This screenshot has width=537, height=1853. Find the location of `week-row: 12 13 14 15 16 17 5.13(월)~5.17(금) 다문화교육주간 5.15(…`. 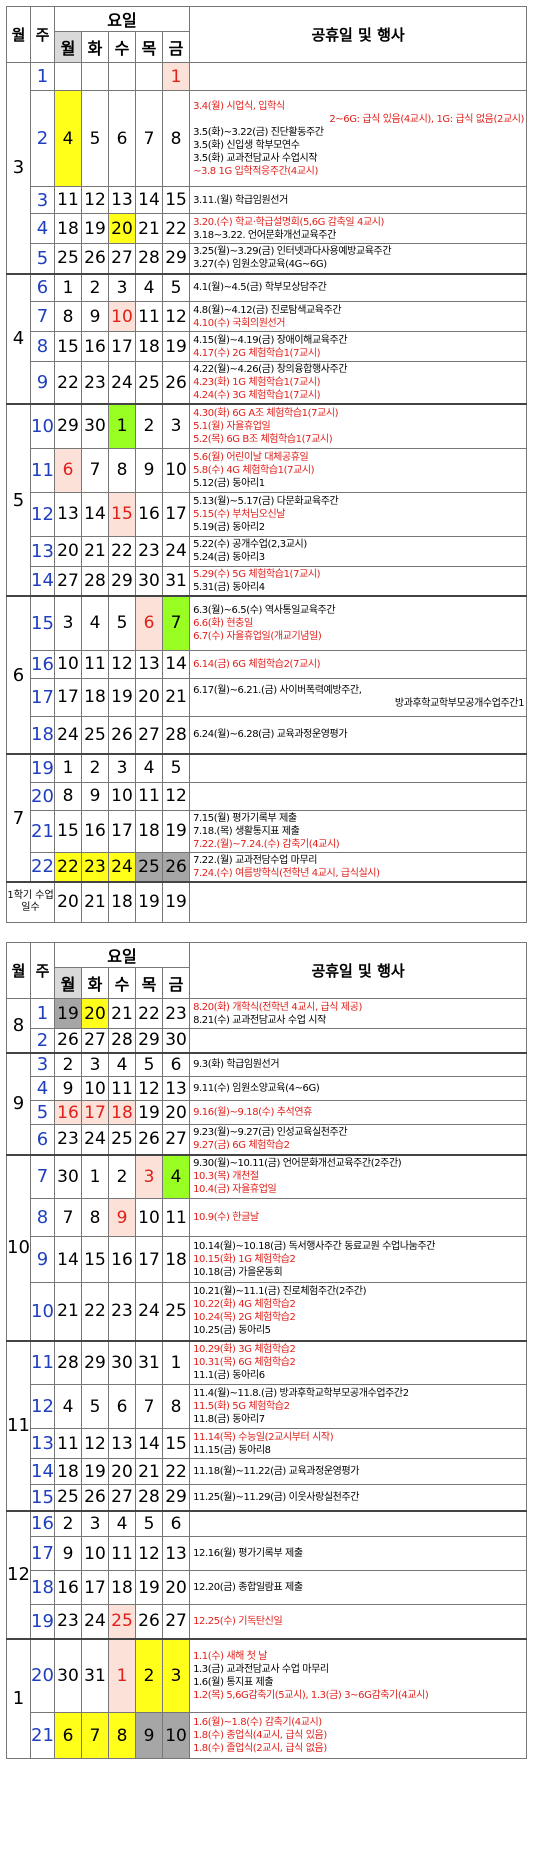

week-row: 12 13 14 15 16 17 5.13(월)~5.17(금) 다문화교육주간 5.15(… is located at coordinates (267, 514).